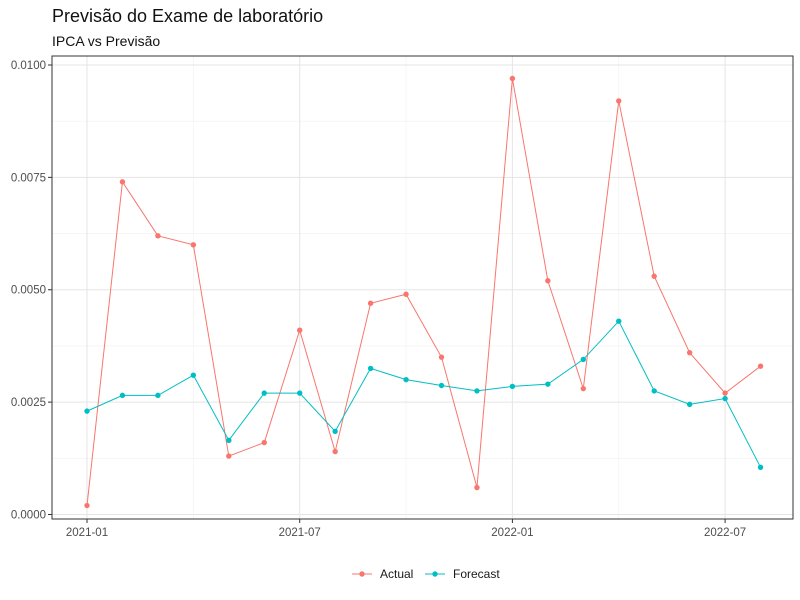 The width and height of the screenshot is (800, 600). What do you see at coordinates (435, 574) in the screenshot?
I see `legend-key-point-forecast` at bounding box center [435, 574].